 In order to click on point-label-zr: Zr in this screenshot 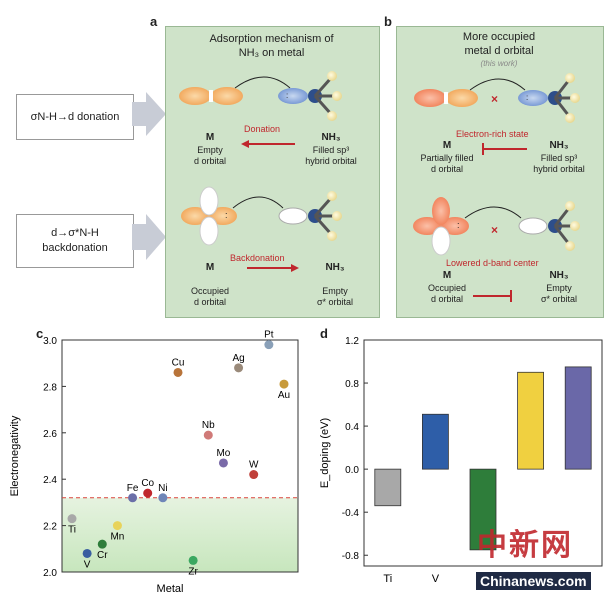, I will do `click(193, 571)`.